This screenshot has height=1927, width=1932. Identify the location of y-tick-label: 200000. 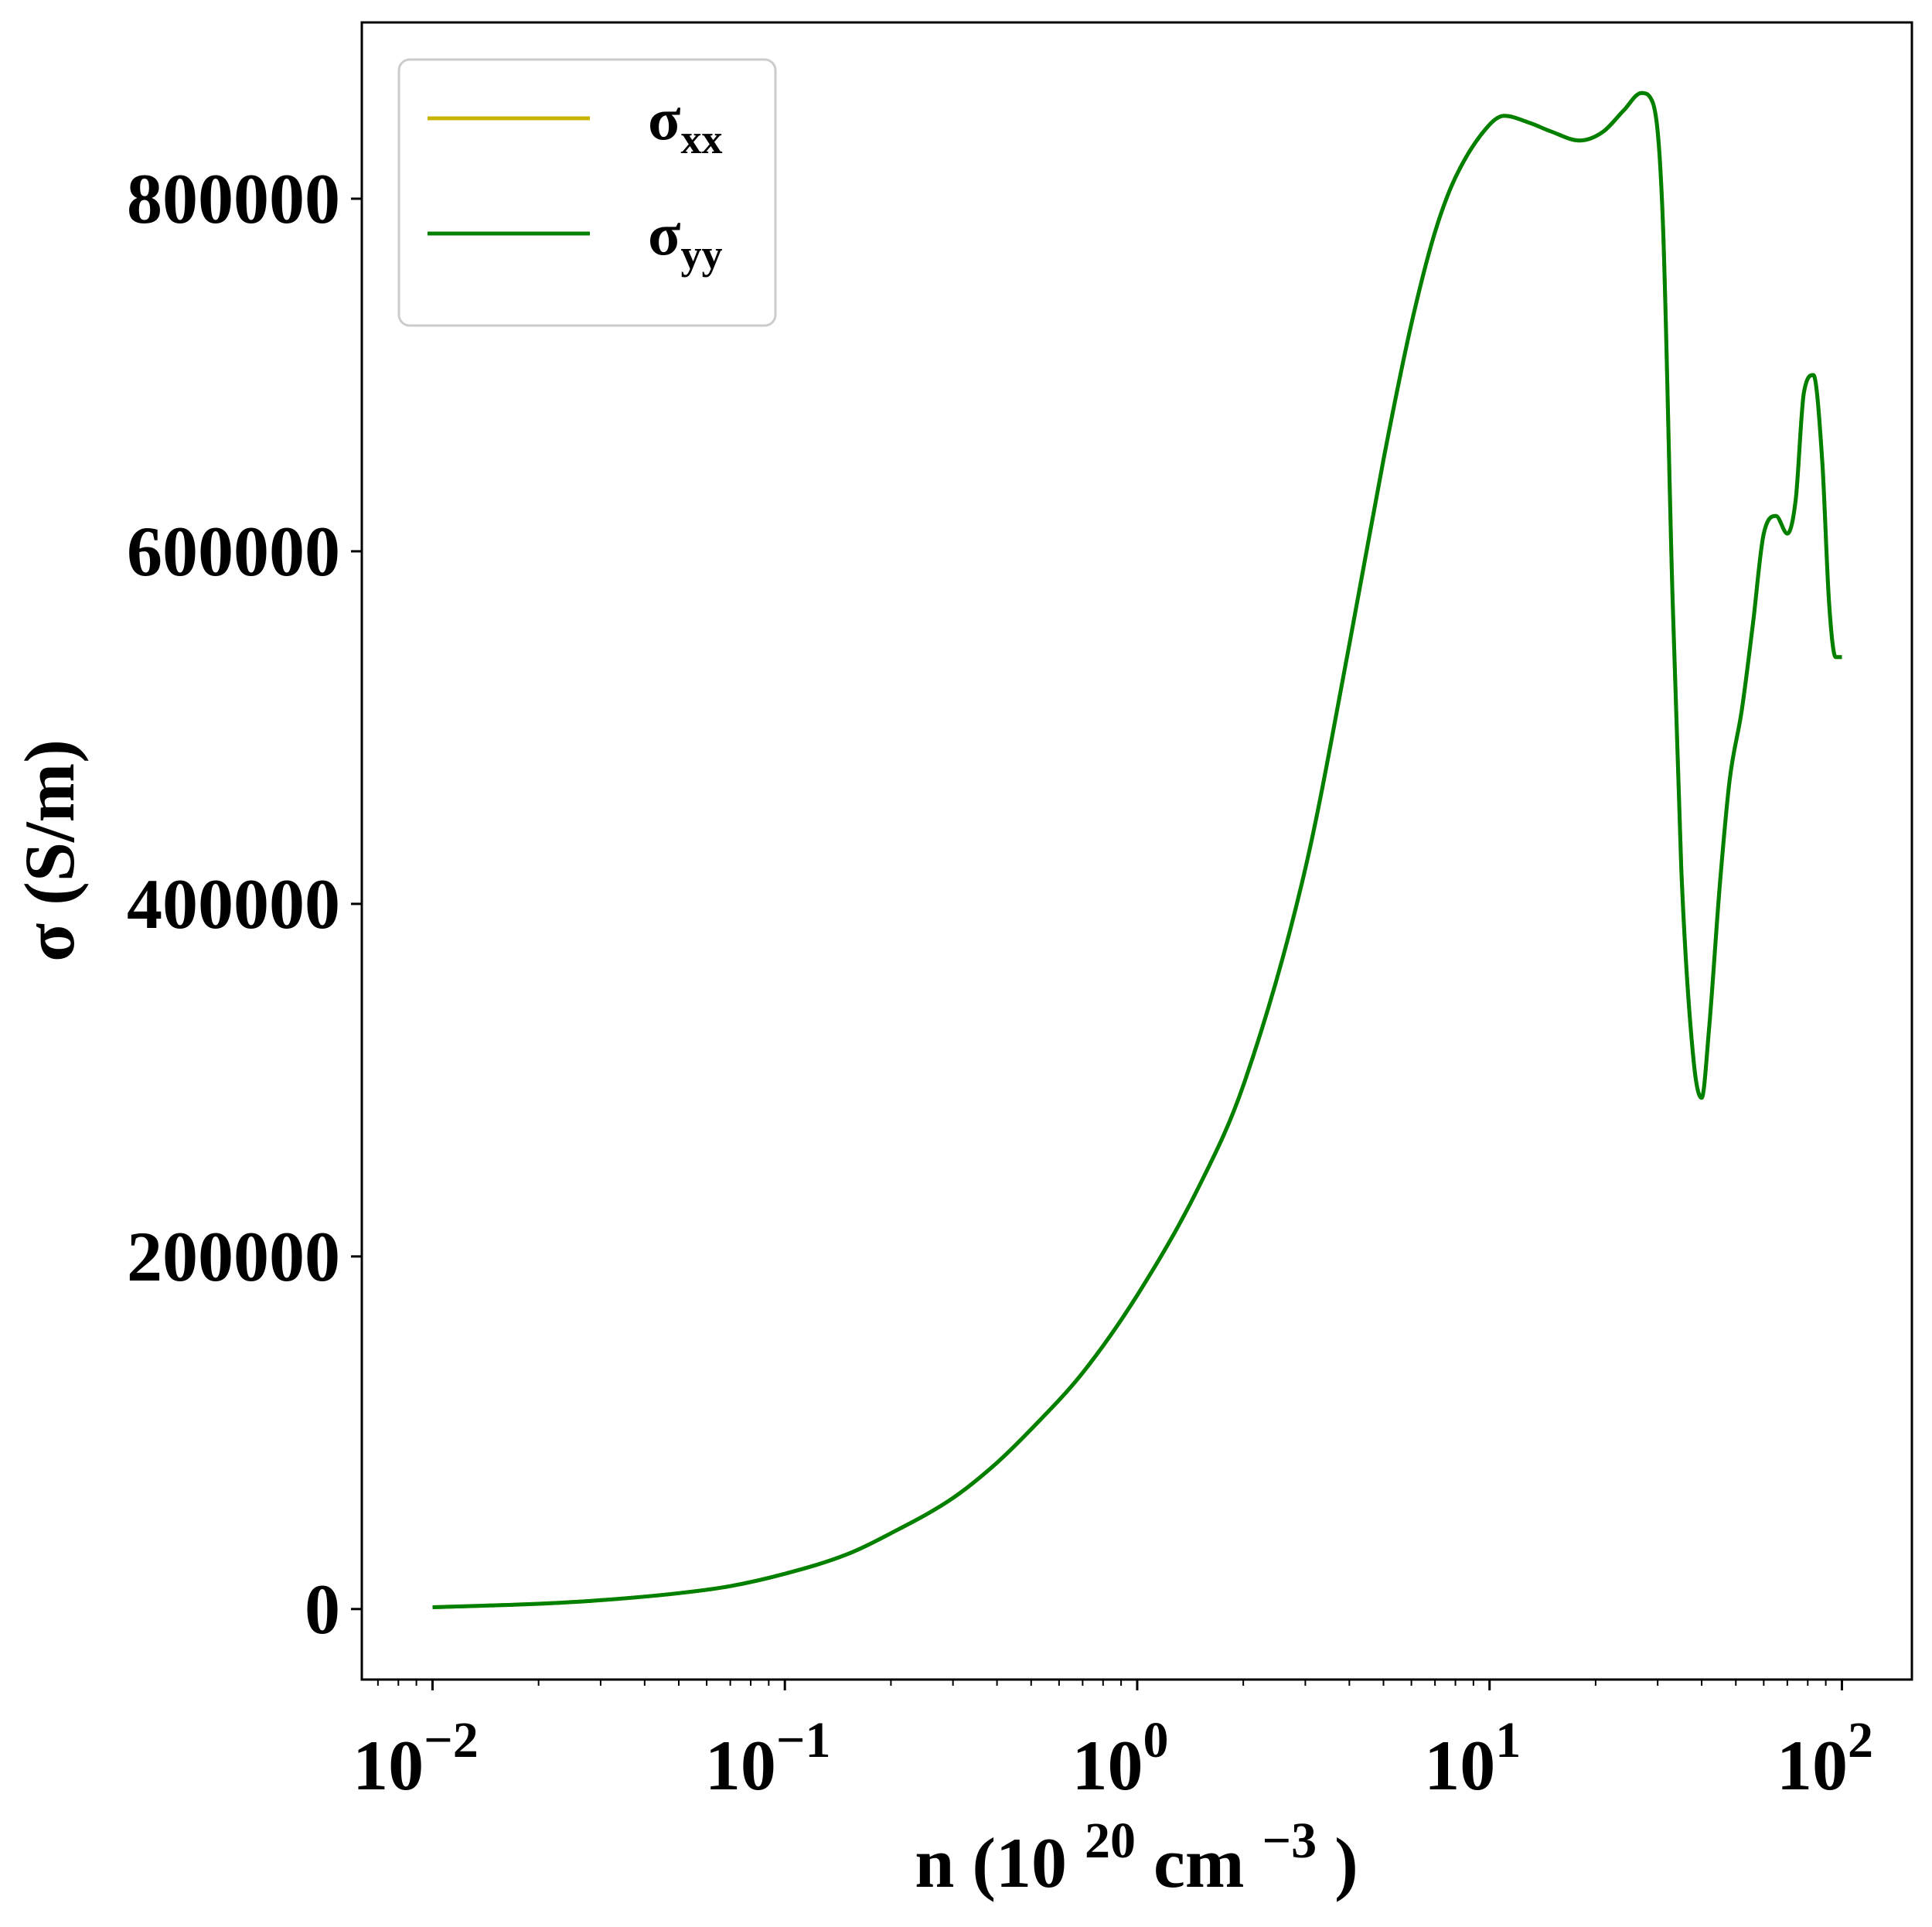
(234, 1256).